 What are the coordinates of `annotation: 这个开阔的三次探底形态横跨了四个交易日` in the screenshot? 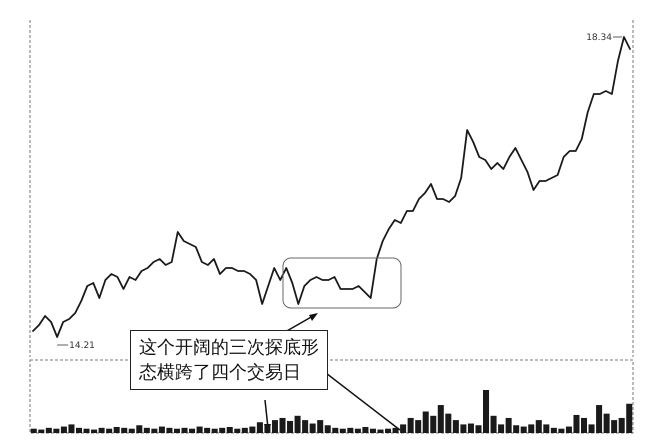 It's located at (229, 360).